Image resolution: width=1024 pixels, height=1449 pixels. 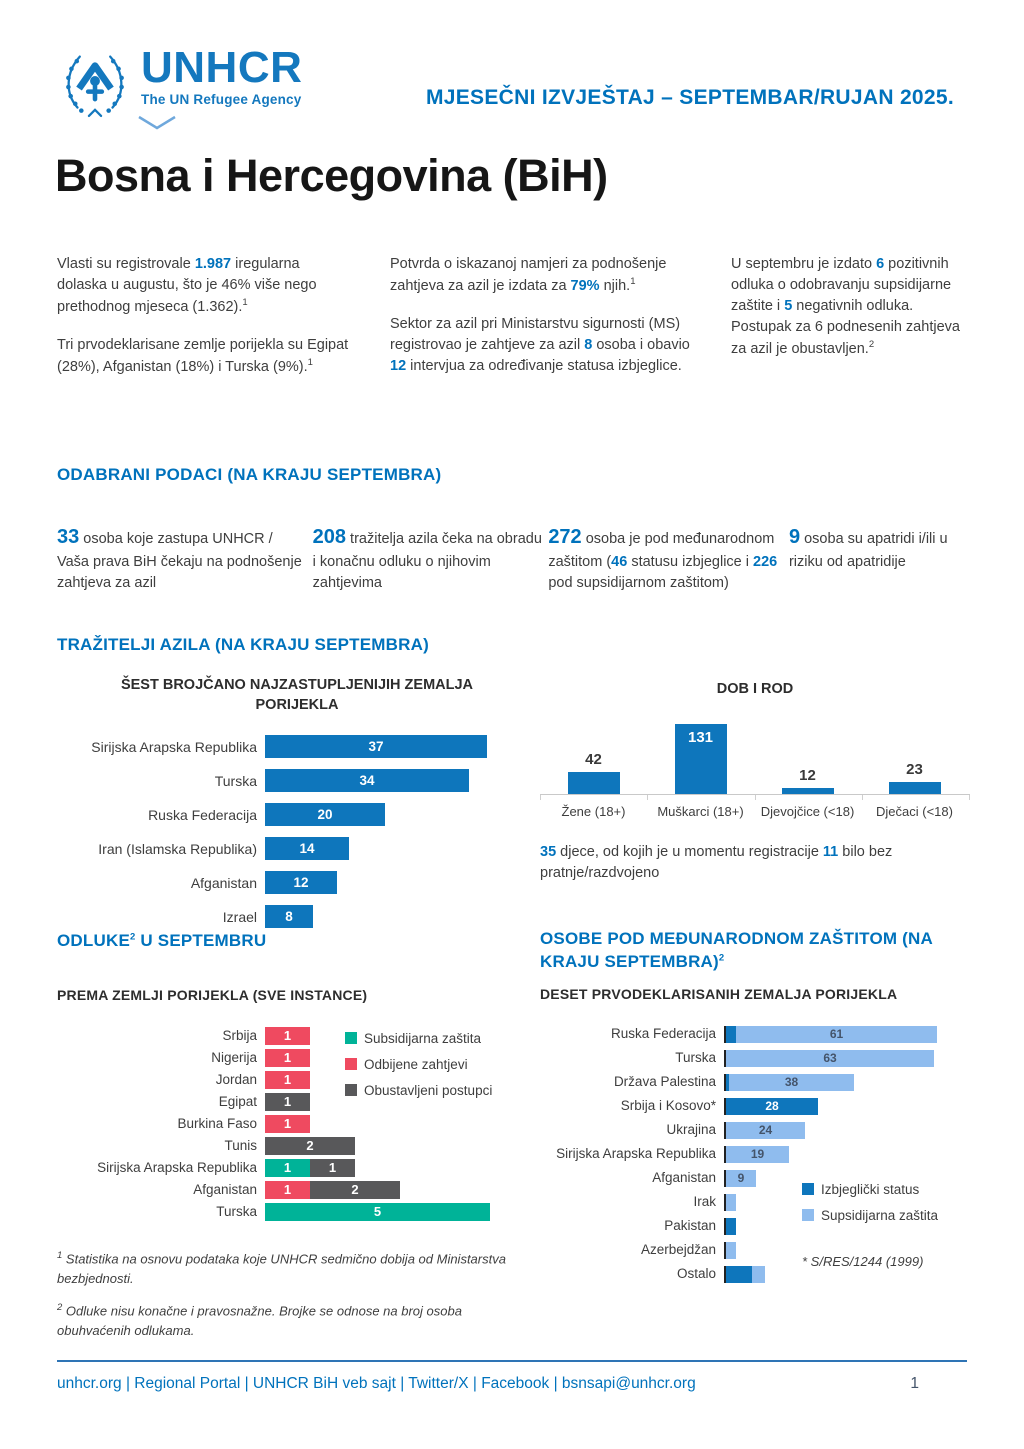 I want to click on bar-segment: 24, so click(x=765, y=1130).